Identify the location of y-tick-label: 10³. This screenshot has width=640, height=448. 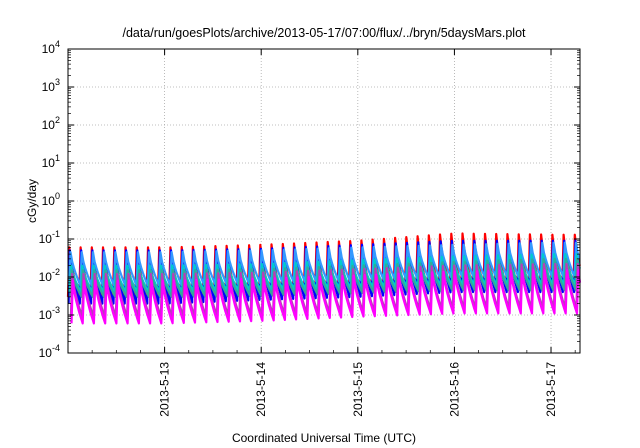
(51, 85).